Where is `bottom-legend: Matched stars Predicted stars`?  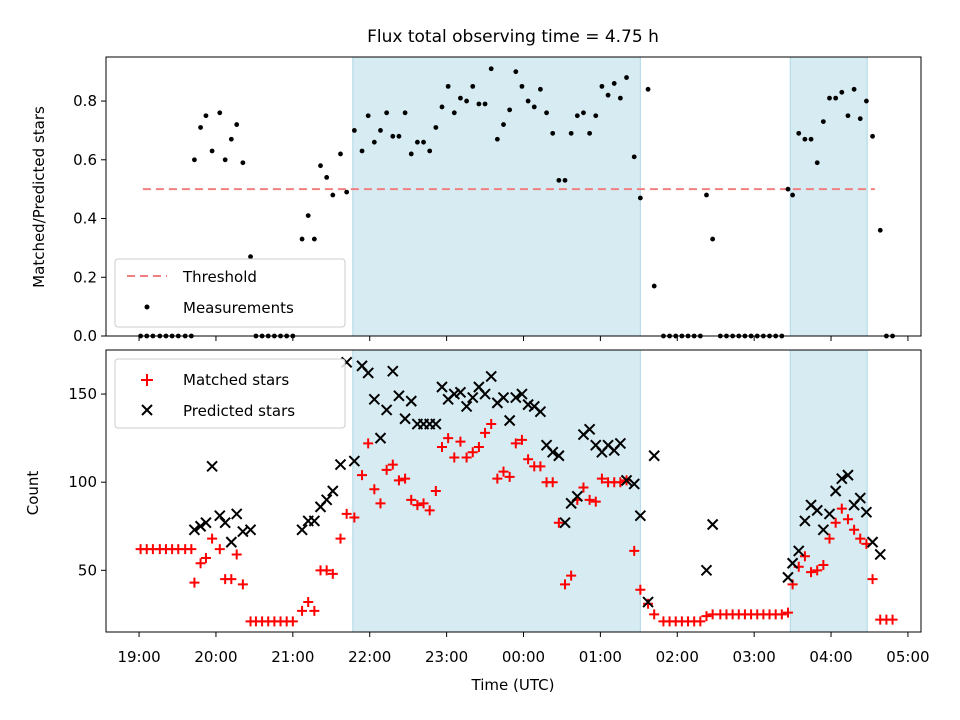
bottom-legend: Matched stars Predicted stars is located at coordinates (230, 393).